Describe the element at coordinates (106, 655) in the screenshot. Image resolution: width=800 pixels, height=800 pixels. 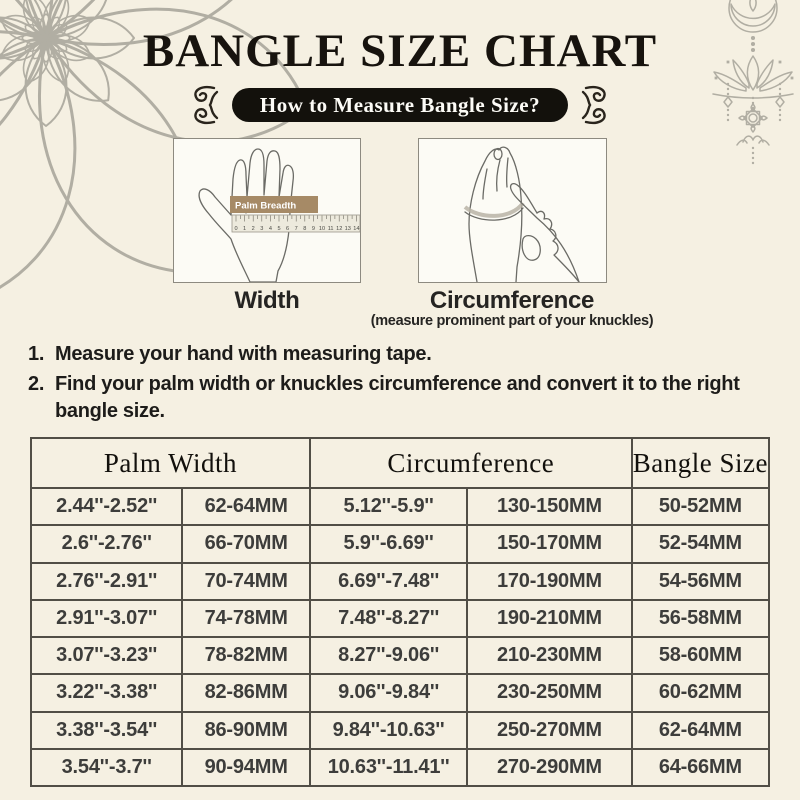
I see `table-cell: 3.07''-3.23''` at that location.